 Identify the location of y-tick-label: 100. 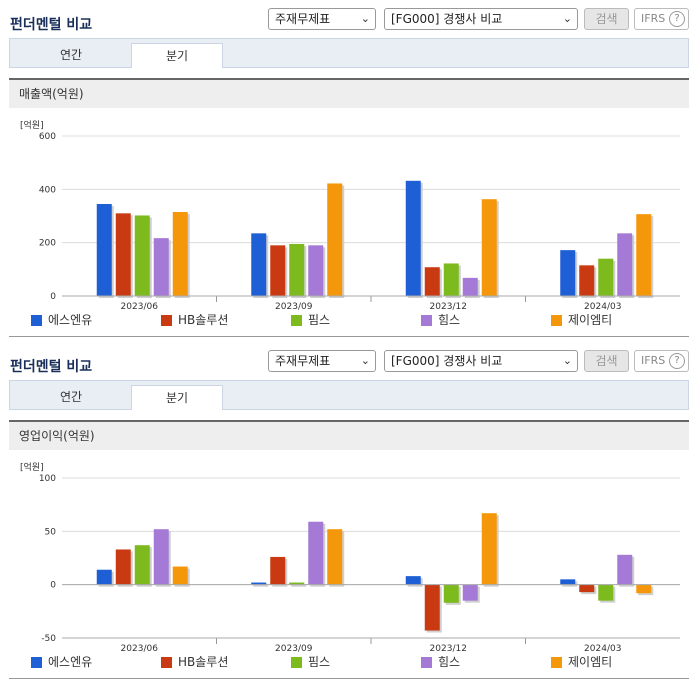
(47, 479).